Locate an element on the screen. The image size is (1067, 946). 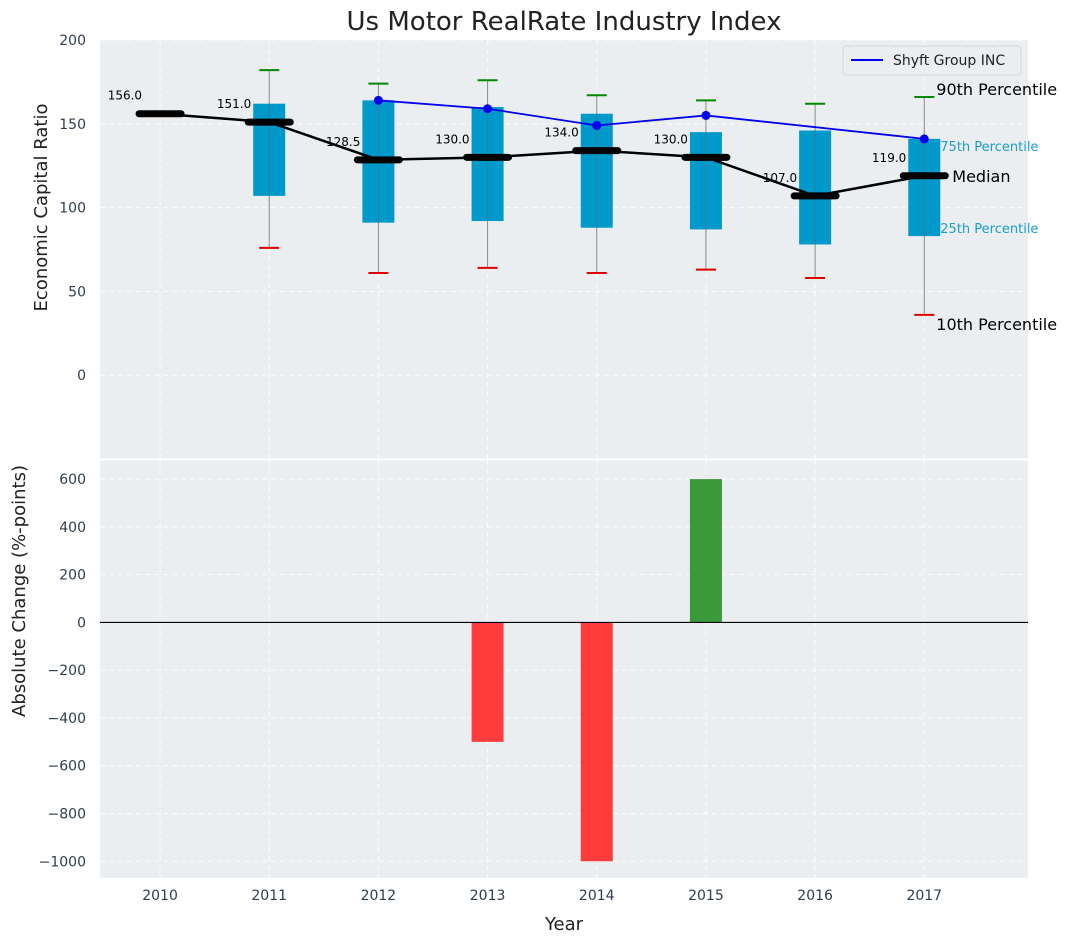
bottom-y-tick-label: 400 is located at coordinates (72, 528).